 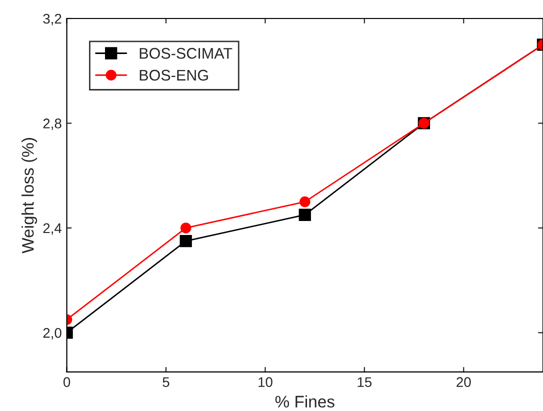 What do you see at coordinates (463, 382) in the screenshot?
I see `x-tick-label: 20` at bounding box center [463, 382].